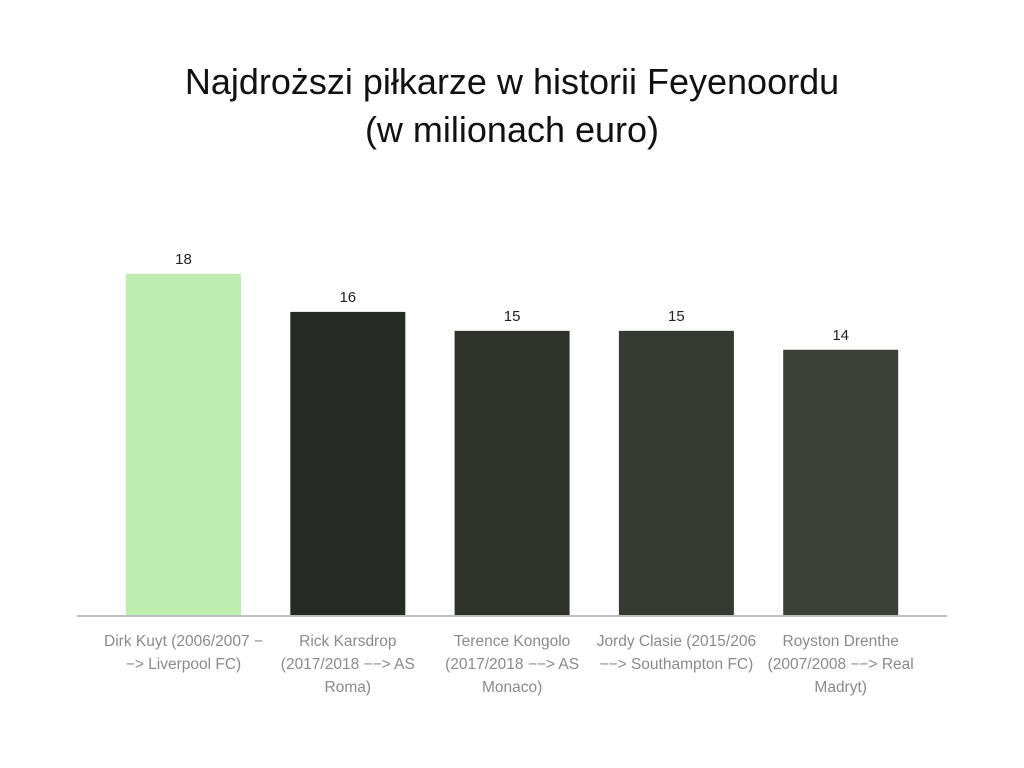 This screenshot has height=768, width=1024. What do you see at coordinates (840, 335) in the screenshot?
I see `data-label: 14` at bounding box center [840, 335].